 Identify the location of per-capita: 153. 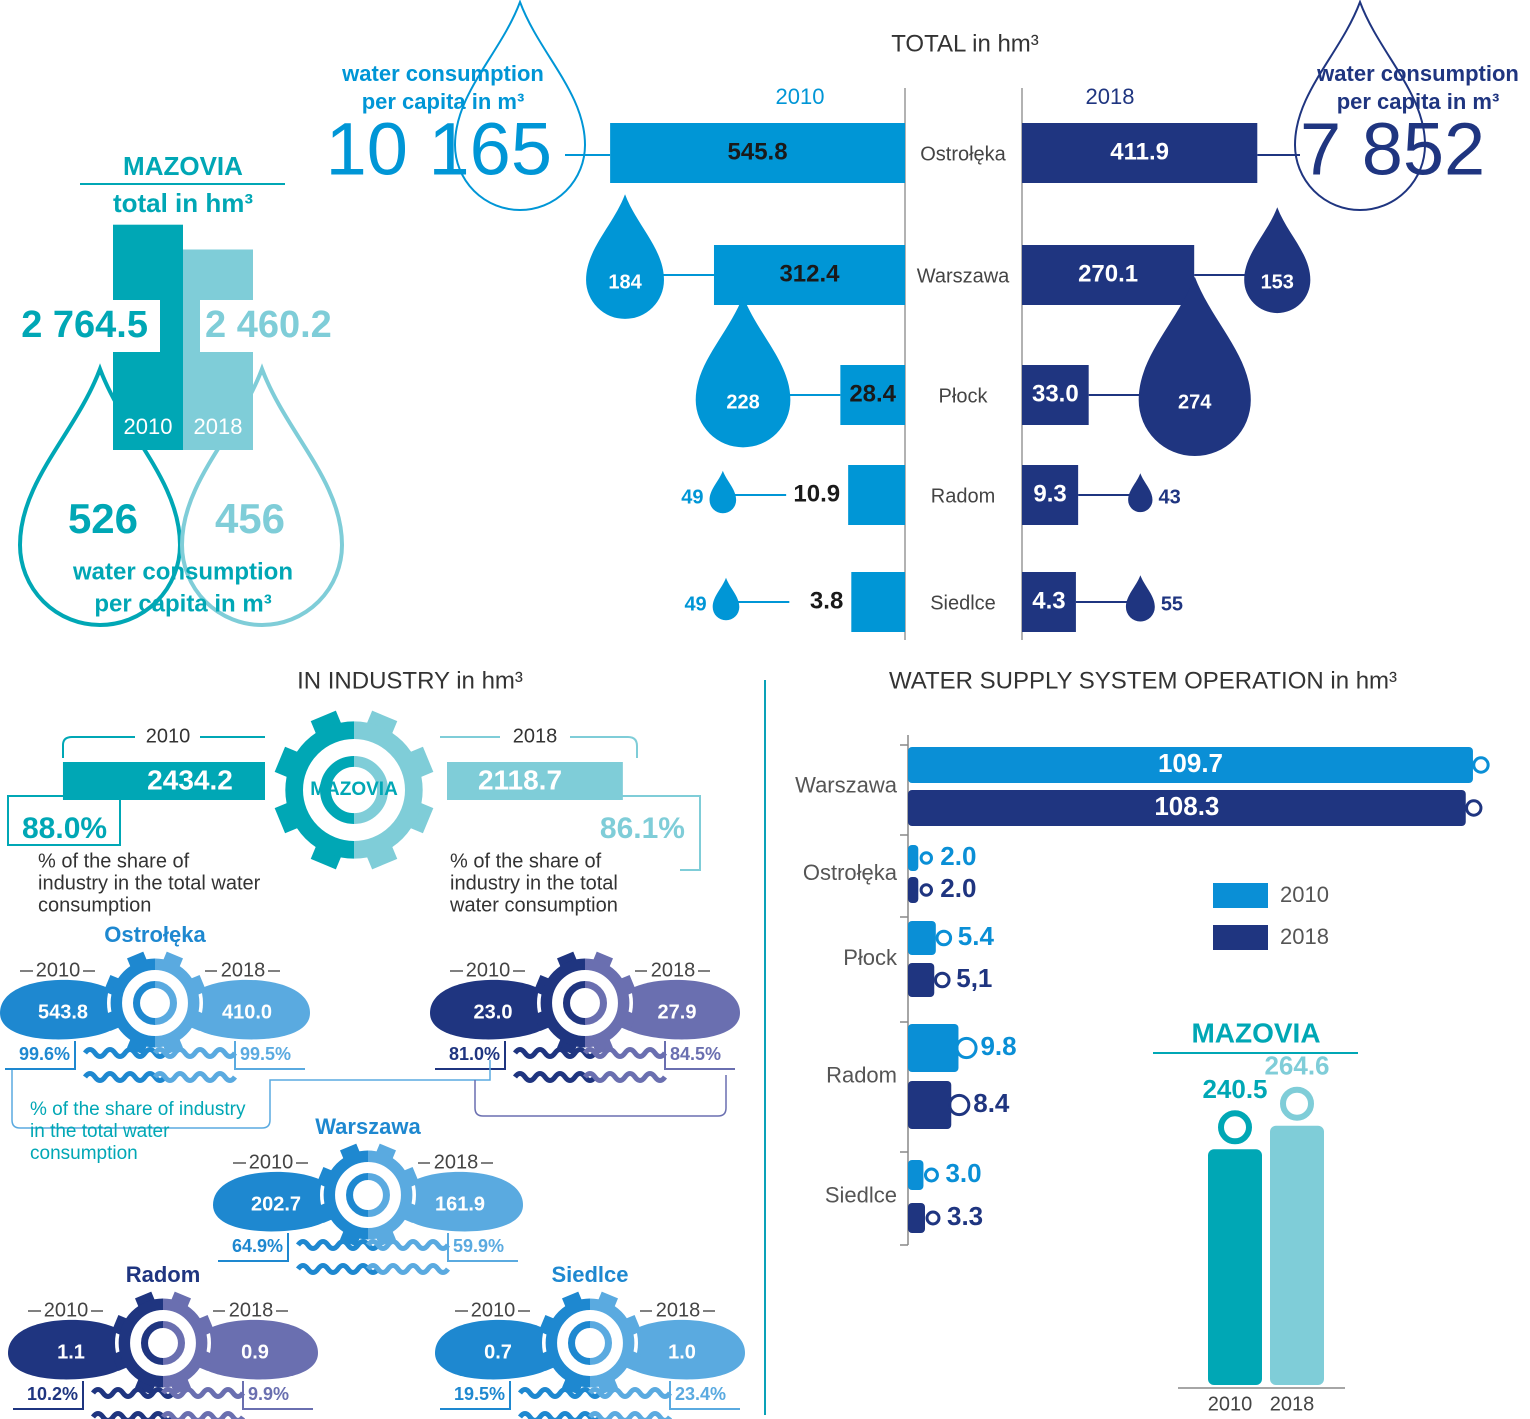
(1277, 282).